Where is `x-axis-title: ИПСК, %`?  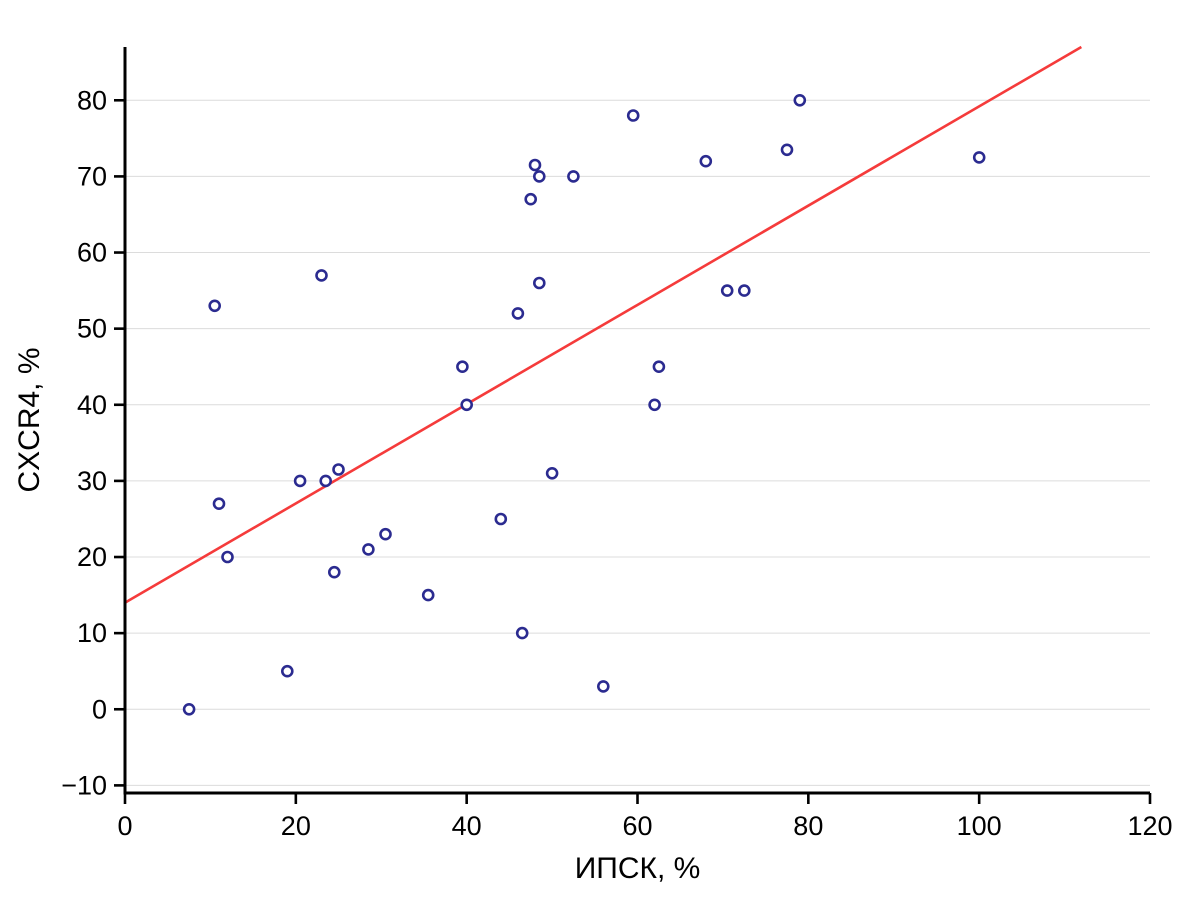
x-axis-title: ИПСК, % is located at coordinates (637, 868).